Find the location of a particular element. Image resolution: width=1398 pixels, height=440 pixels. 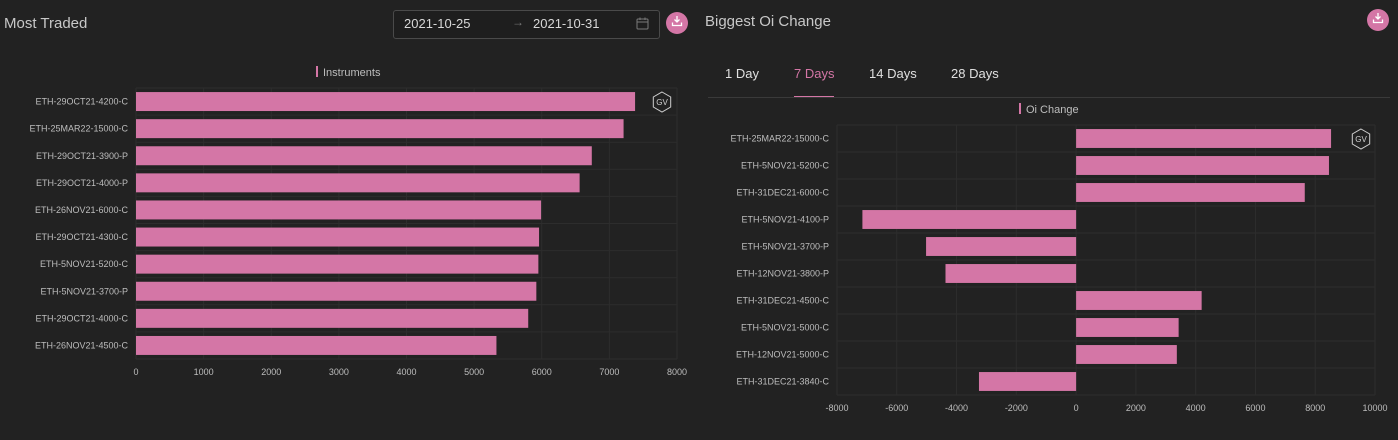

most-traded-title: Most Traded is located at coordinates (46, 23).